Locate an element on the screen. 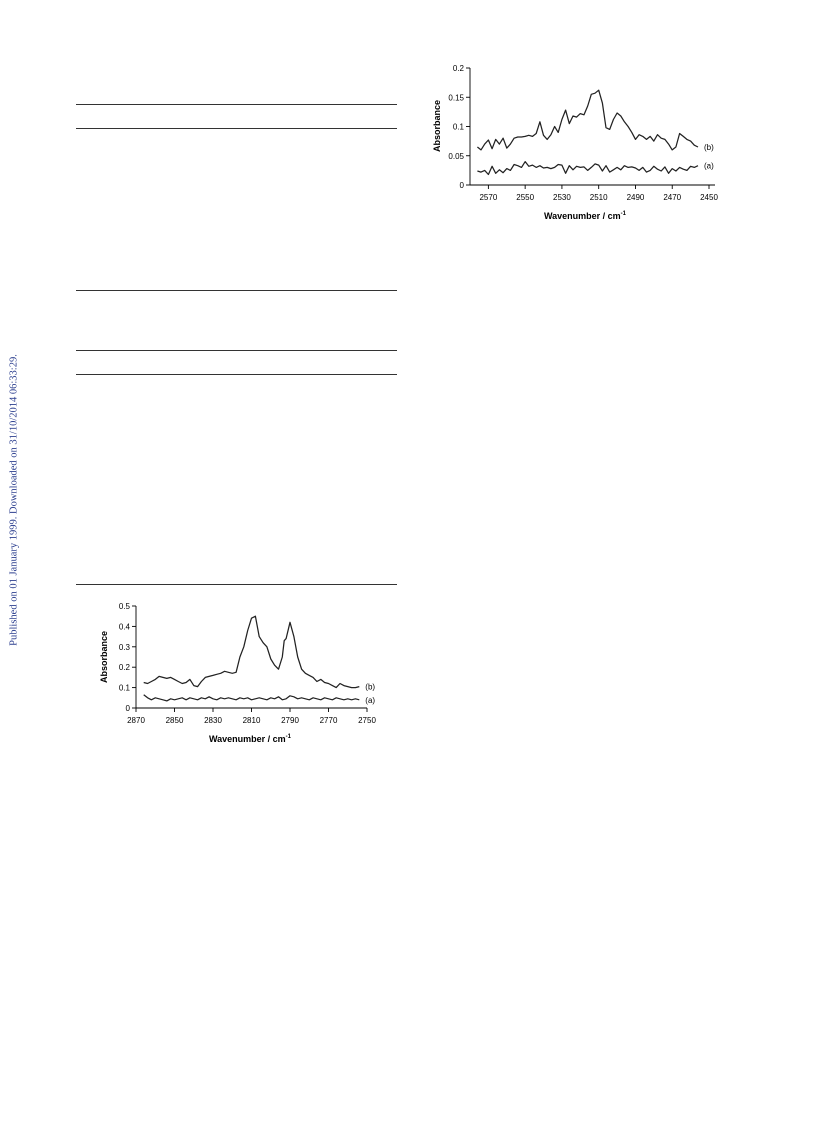 The height and width of the screenshot is (1144, 816). table2-top-rule is located at coordinates (236, 350).